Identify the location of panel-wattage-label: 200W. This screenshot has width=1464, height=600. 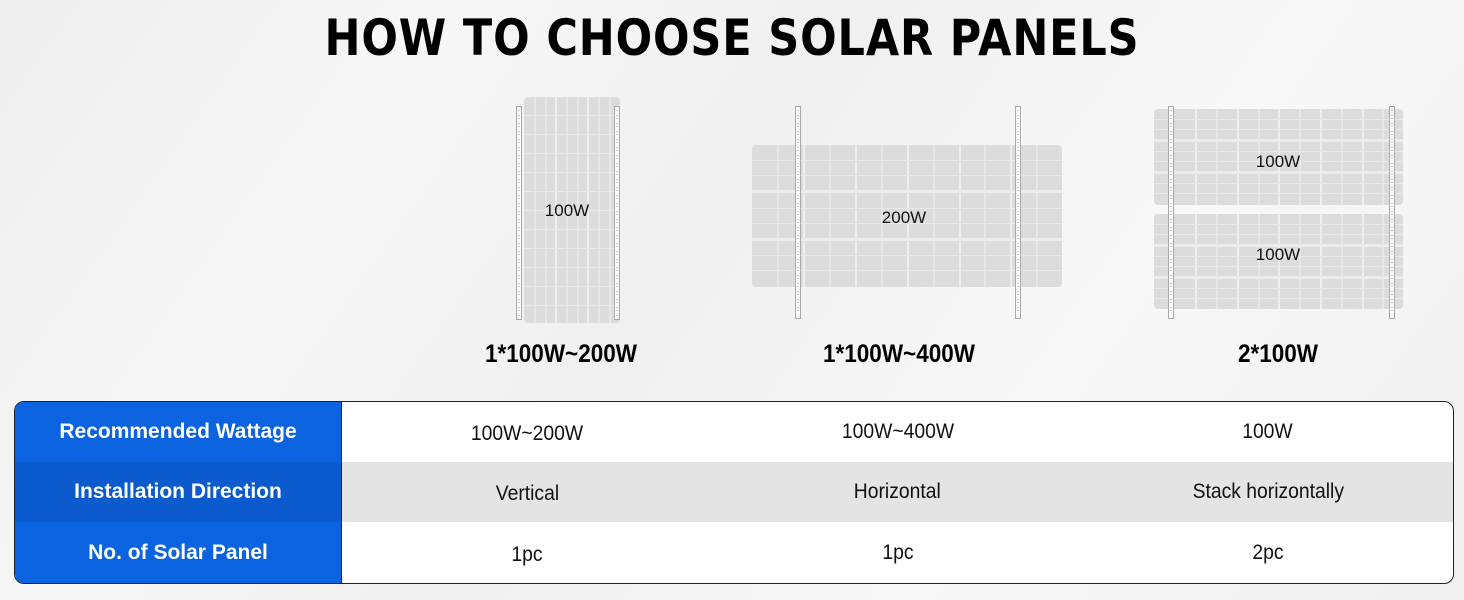
(904, 217).